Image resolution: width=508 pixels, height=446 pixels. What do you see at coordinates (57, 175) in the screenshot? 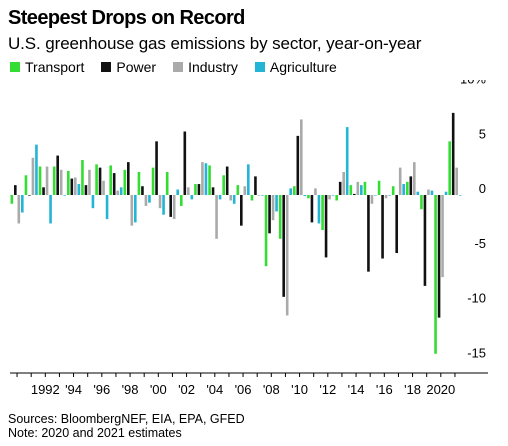
I see `bar-power-1993` at bounding box center [57, 175].